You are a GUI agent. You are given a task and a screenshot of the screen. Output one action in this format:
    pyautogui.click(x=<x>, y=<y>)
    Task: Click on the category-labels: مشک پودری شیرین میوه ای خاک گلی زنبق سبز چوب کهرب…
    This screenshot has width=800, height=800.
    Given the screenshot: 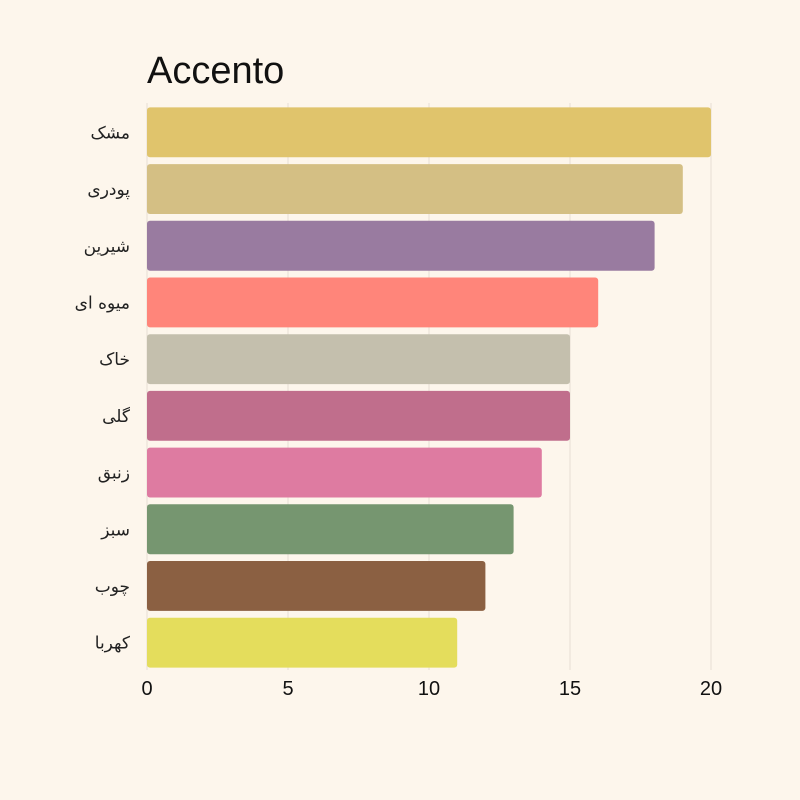 What is the action you would take?
    pyautogui.click(x=103, y=388)
    